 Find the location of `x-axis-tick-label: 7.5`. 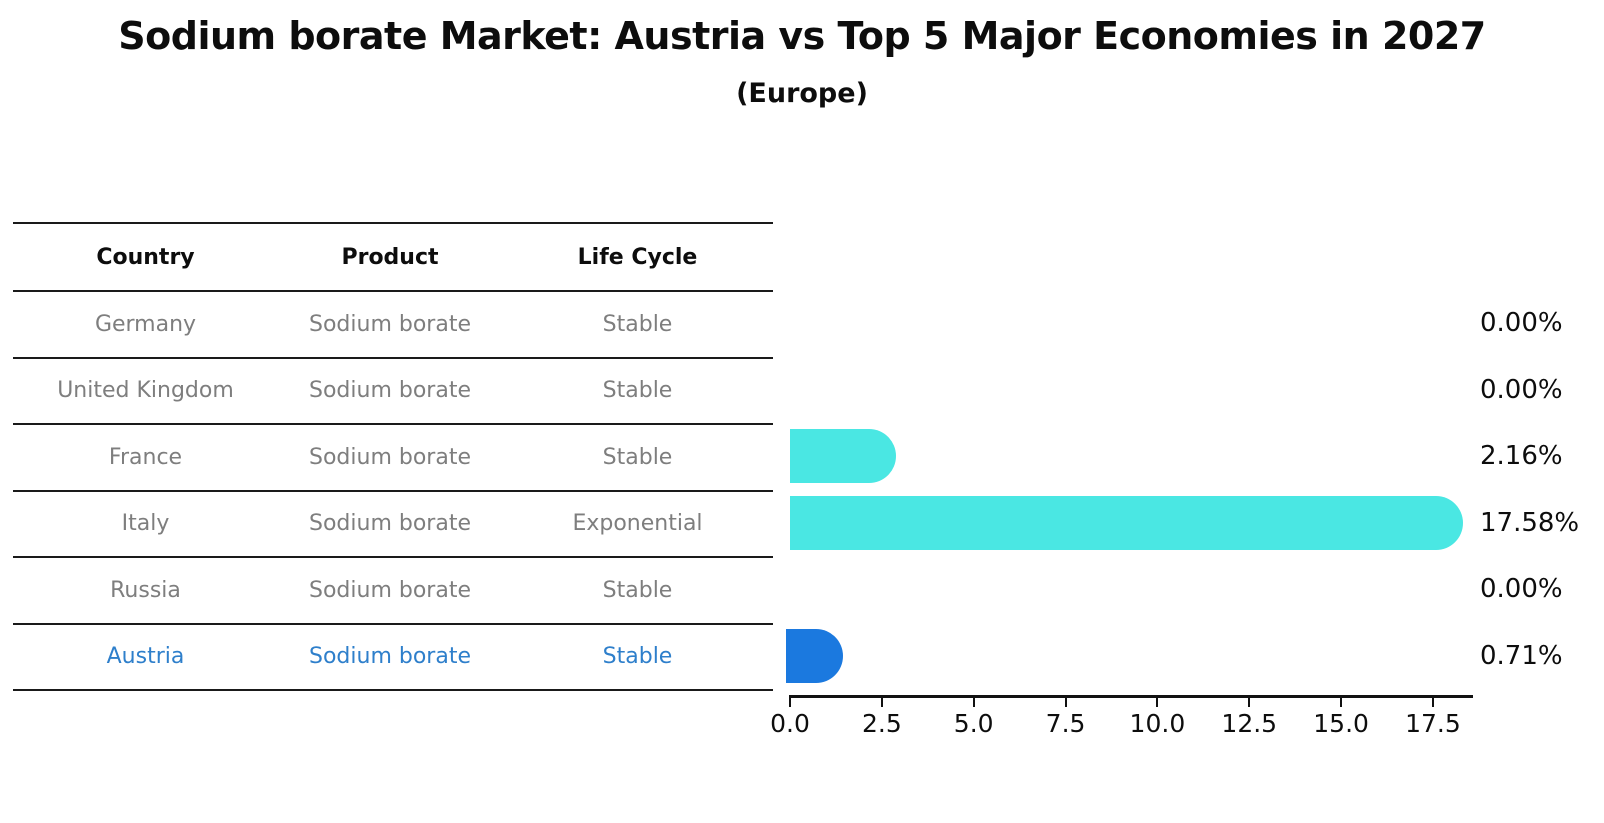

x-axis-tick-label: 7.5 is located at coordinates (1065, 723).